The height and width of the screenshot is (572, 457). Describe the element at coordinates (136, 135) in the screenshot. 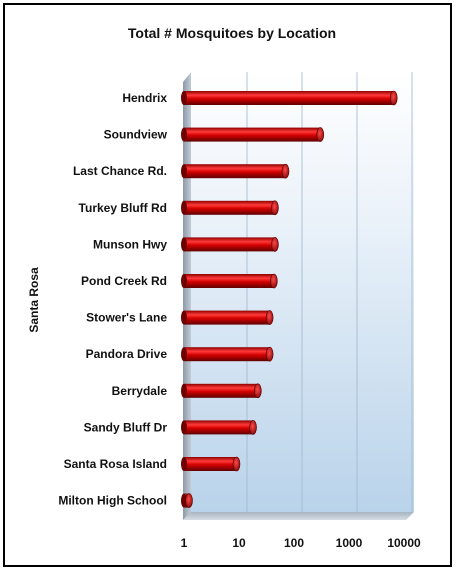

I see `category-label: Soundview` at that location.